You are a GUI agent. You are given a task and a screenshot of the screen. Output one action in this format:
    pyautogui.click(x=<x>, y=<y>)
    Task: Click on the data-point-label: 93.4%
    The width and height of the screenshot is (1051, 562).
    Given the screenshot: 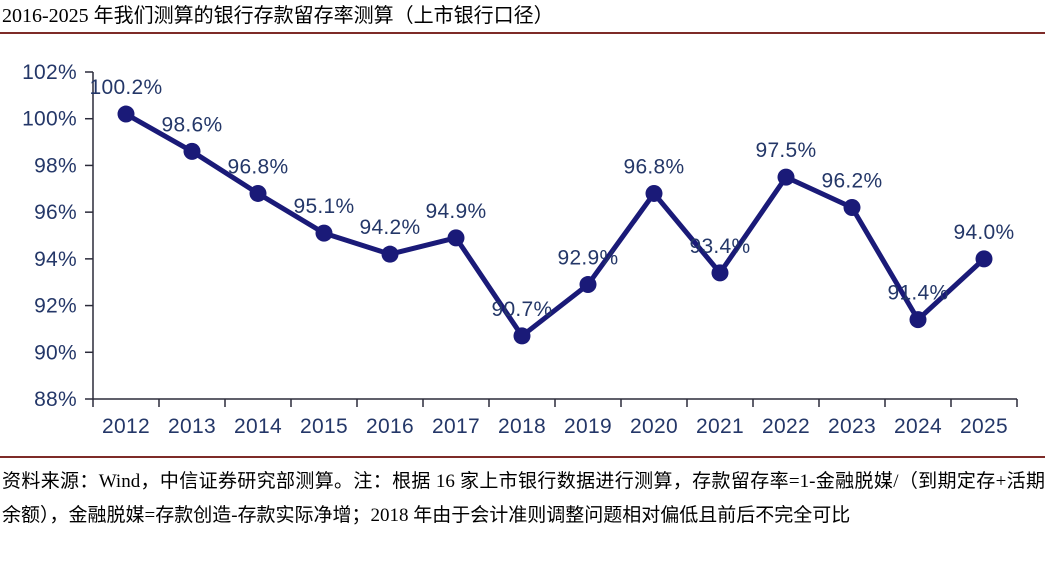 What is the action you would take?
    pyautogui.click(x=719, y=246)
    